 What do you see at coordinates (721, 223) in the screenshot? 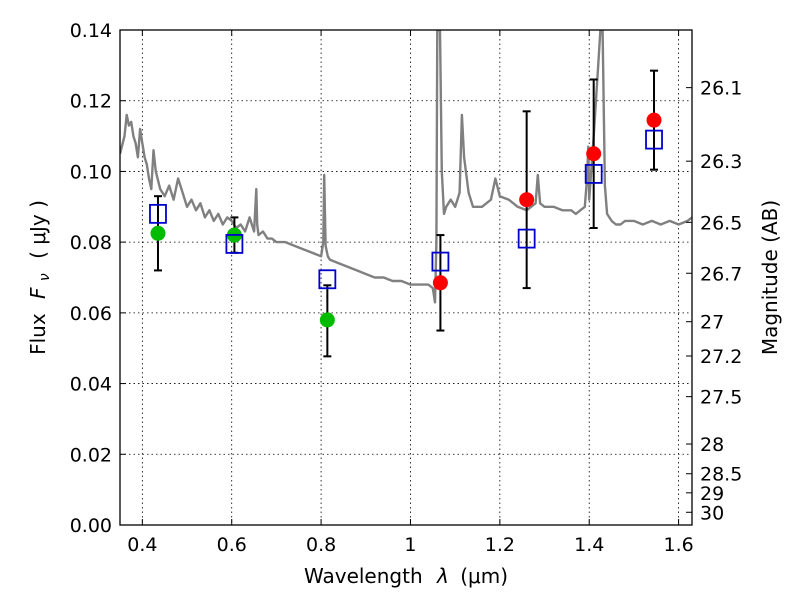
I see `y2-tick-label: 26.5` at bounding box center [721, 223].